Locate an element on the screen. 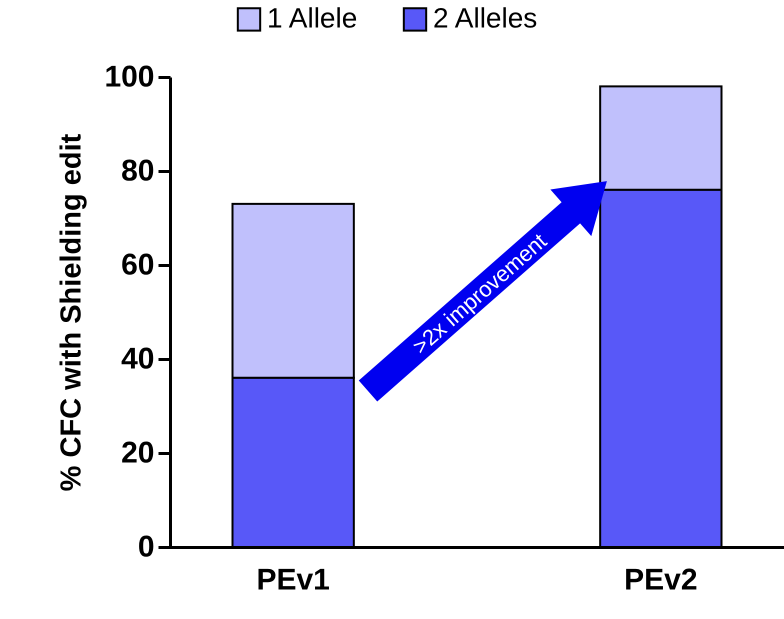 This screenshot has height=619, width=784. y-tick-label: 80 is located at coordinates (137, 171).